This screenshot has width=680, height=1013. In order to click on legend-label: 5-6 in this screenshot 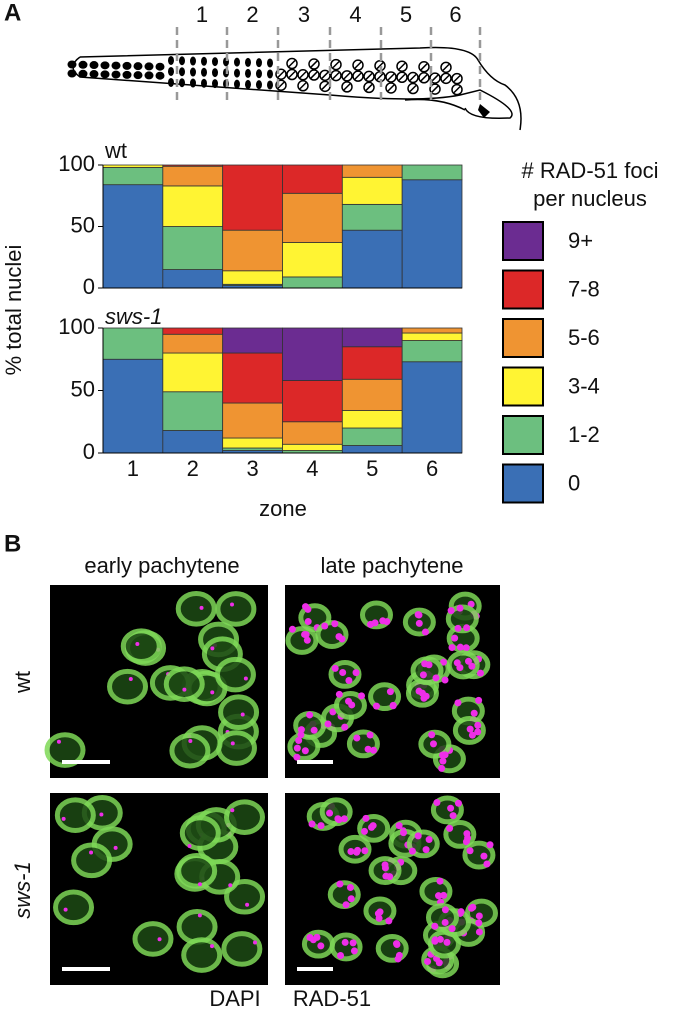, I will do `click(584, 337)`.